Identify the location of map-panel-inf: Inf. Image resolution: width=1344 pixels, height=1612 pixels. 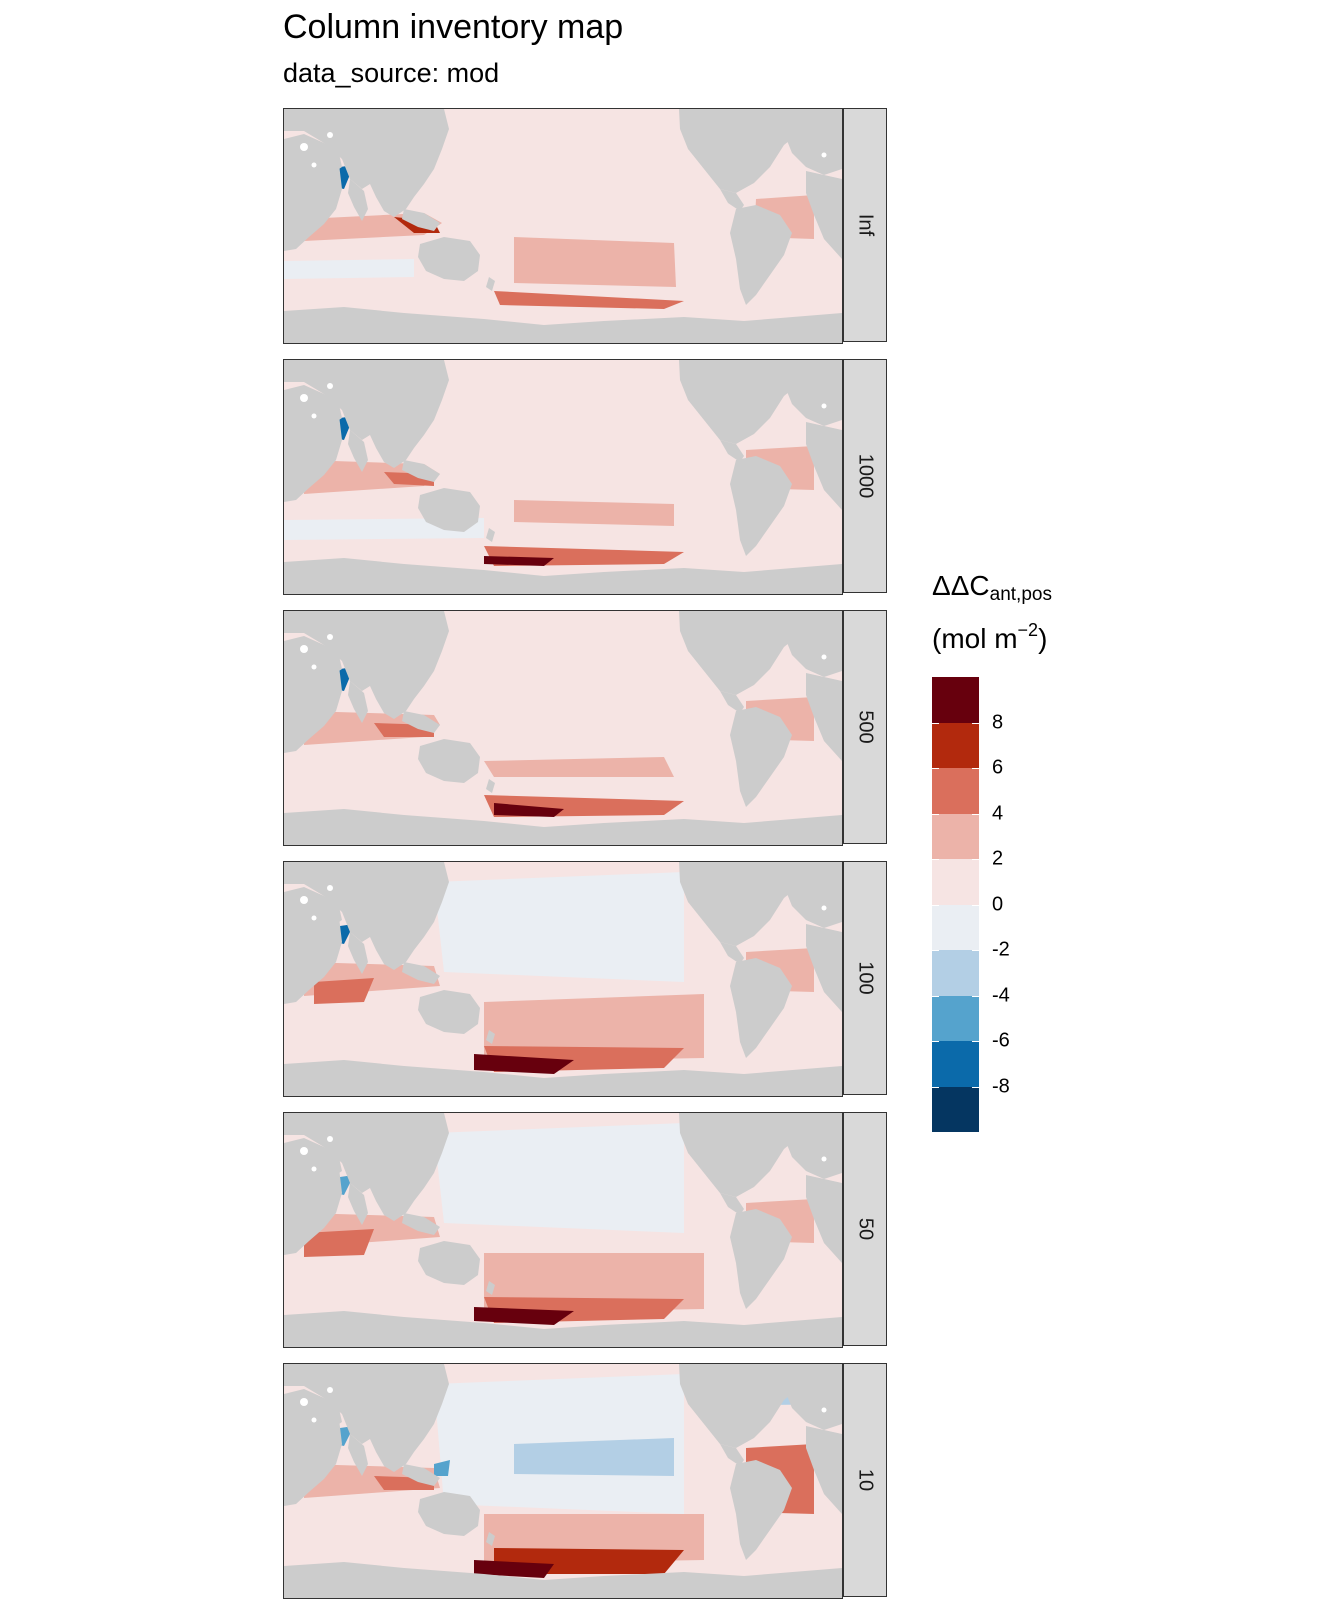
(585, 226).